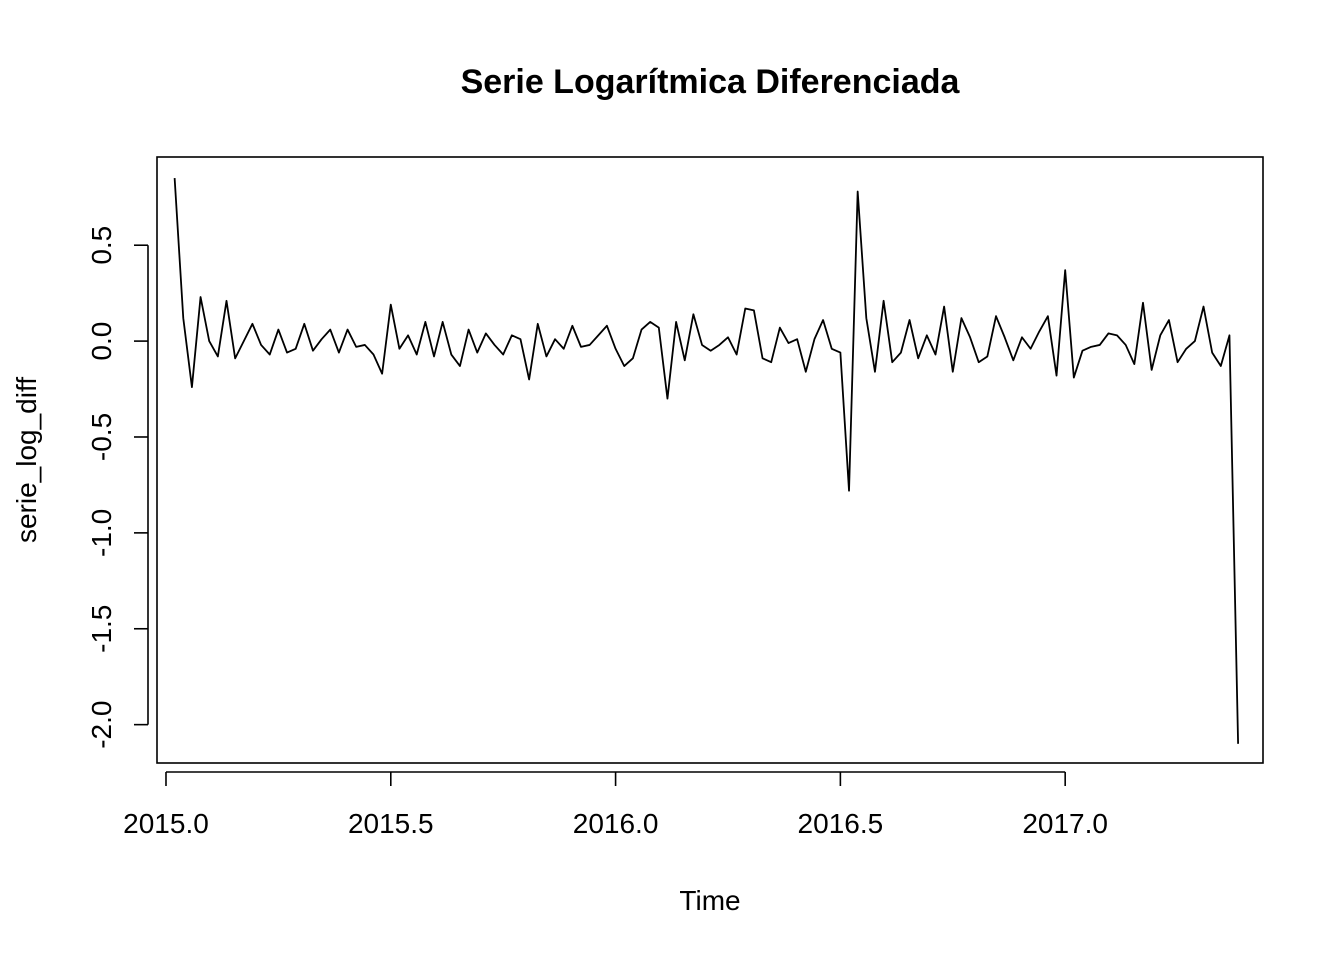 This screenshot has height=960, width=1344. I want to click on y-axis-label: serie_log_diff, so click(26, 460).